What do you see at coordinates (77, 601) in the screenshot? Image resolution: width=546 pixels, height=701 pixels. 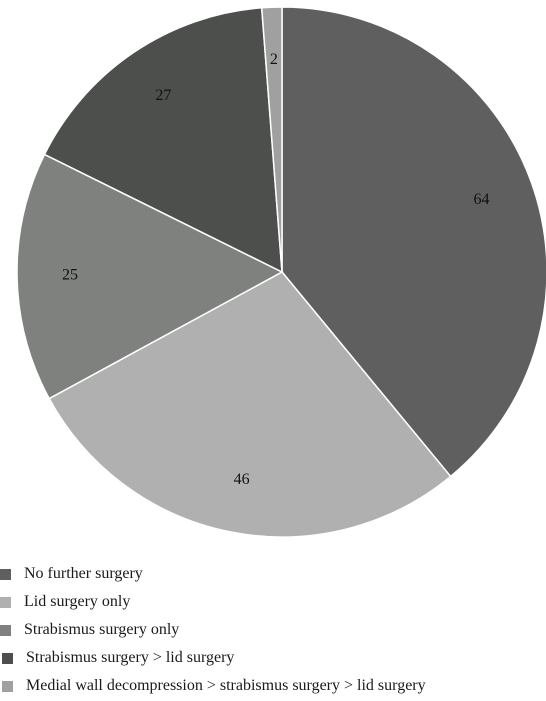 I see `legend-label: Lid surgery only` at bounding box center [77, 601].